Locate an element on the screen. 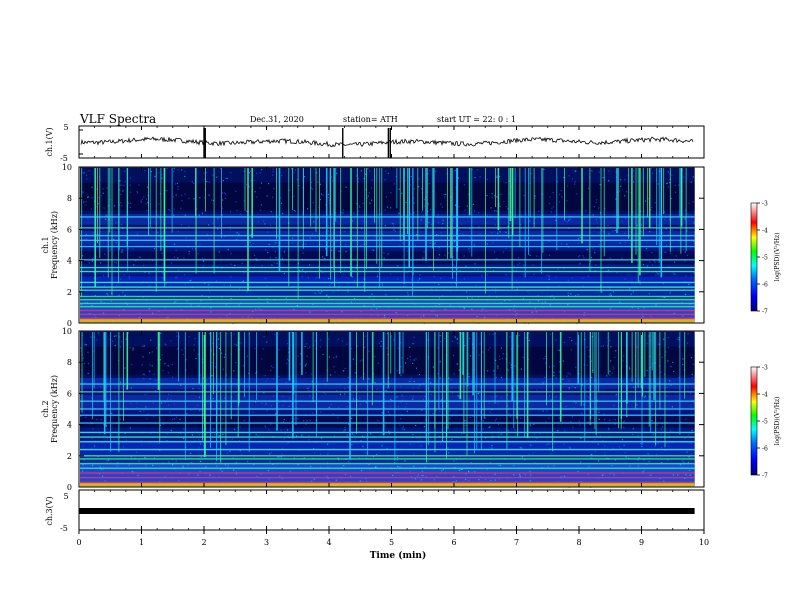 The image size is (792, 612). ch1-colorbar-label: log(PSD)(V²/Hz) is located at coordinates (777, 257).